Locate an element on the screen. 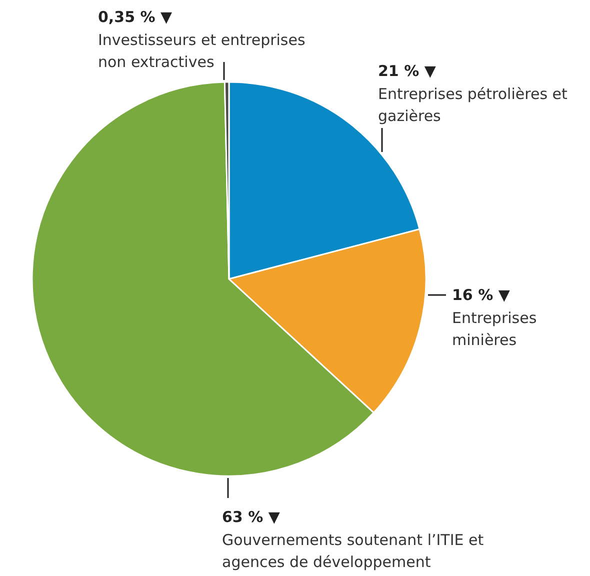  data-label: 16 % ▼ is located at coordinates (481, 295).